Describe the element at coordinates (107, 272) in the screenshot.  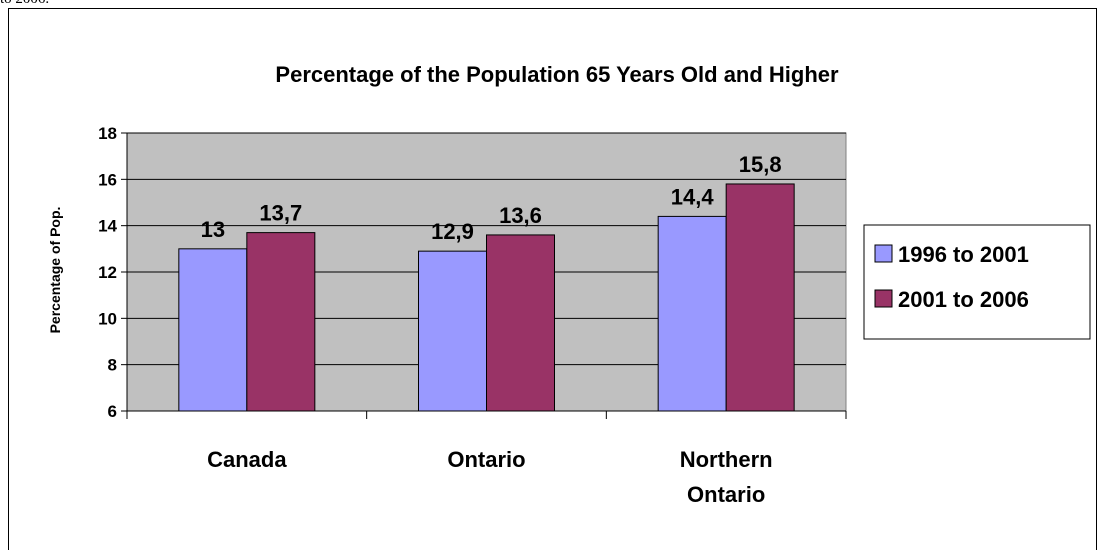
I see `y-tick-label: 12` at that location.